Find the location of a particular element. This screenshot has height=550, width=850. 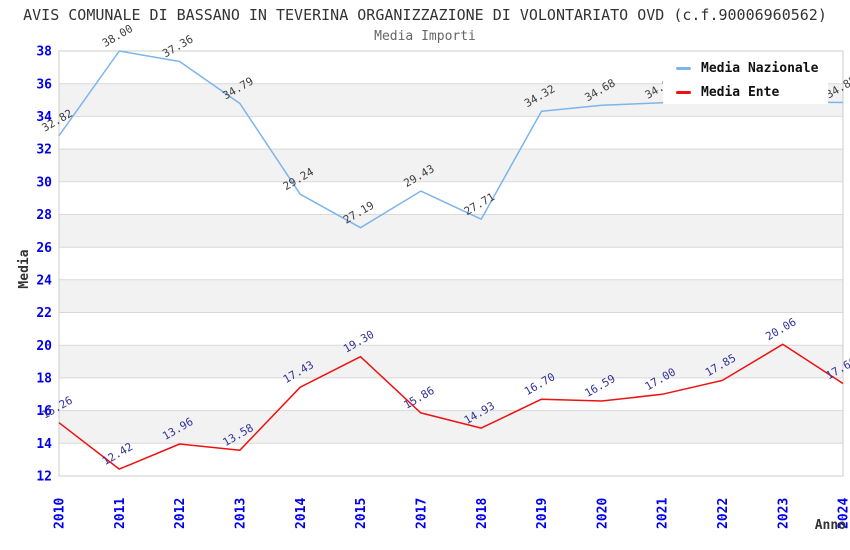

y-tick-label: 12 is located at coordinates (44, 477).